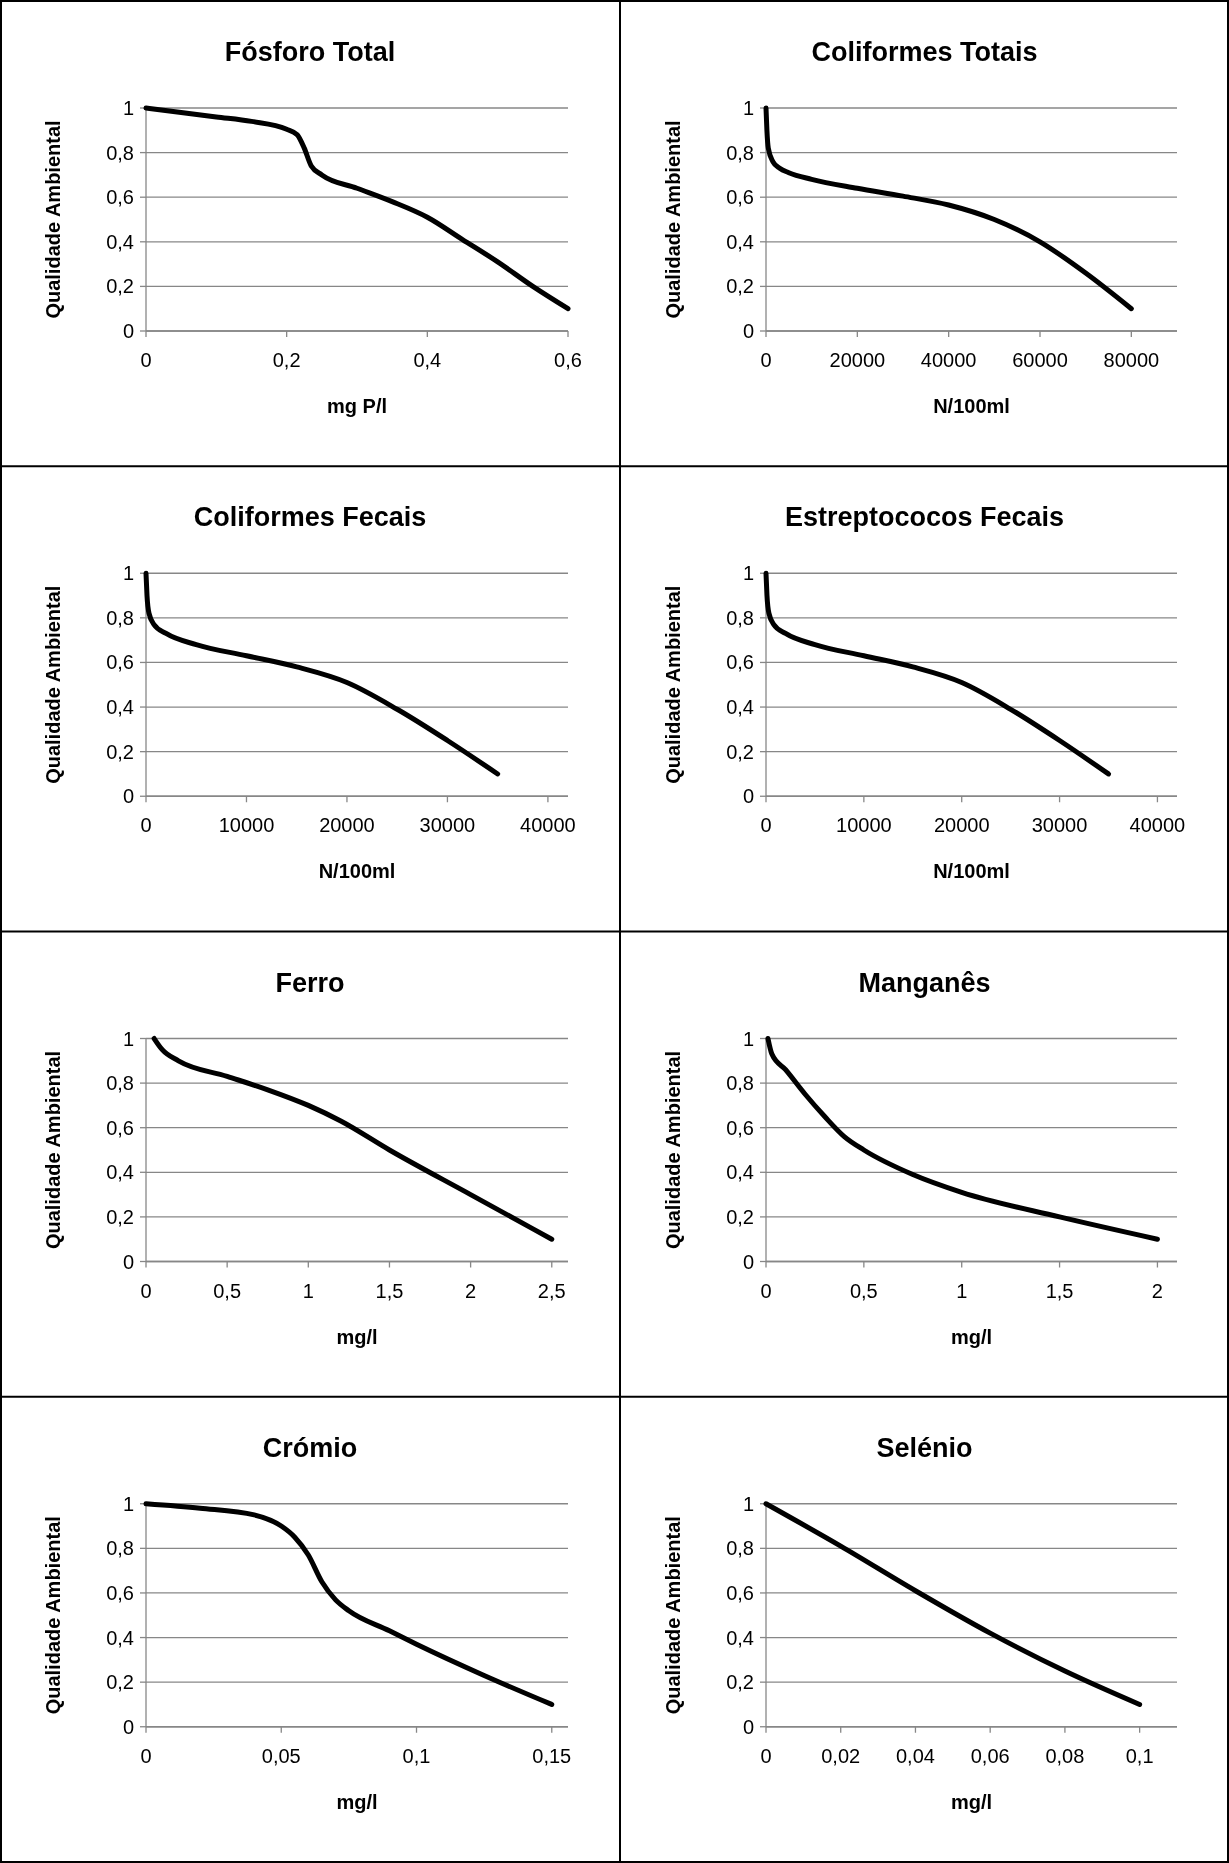 The height and width of the screenshot is (1863, 1229). Describe the element at coordinates (924, 517) in the screenshot. I see `chart-title: Estreptococos Fecais` at that location.